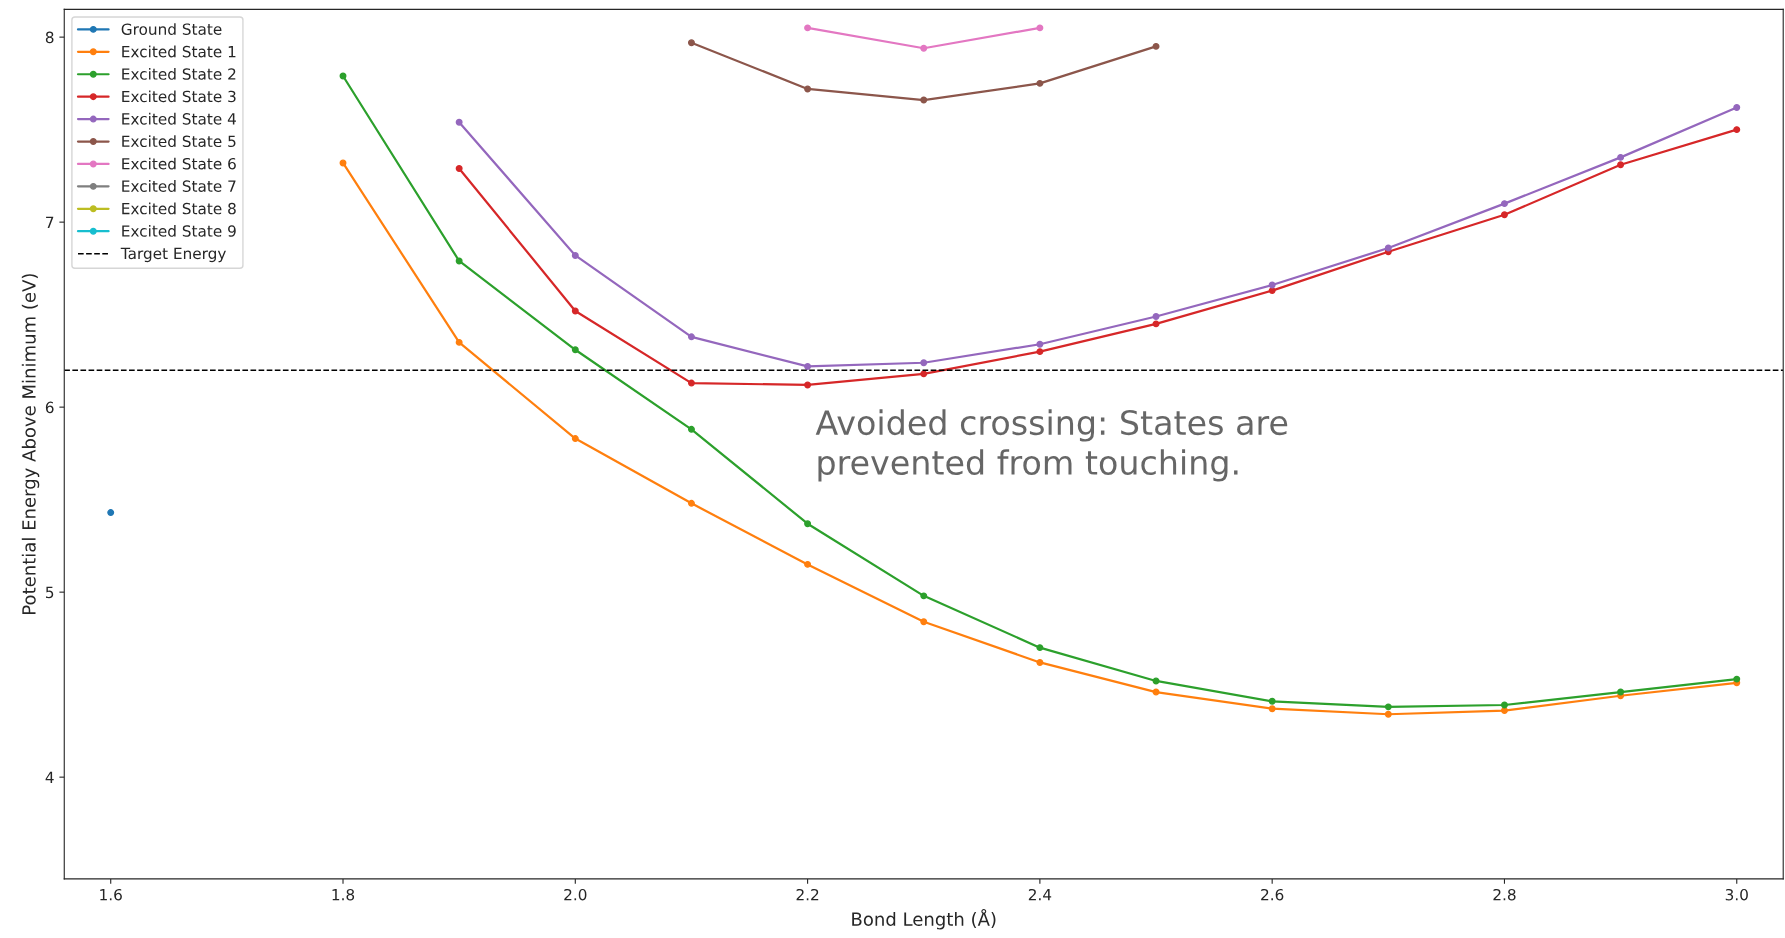  I want to click on x-tick-label: 2.2, so click(807, 894).